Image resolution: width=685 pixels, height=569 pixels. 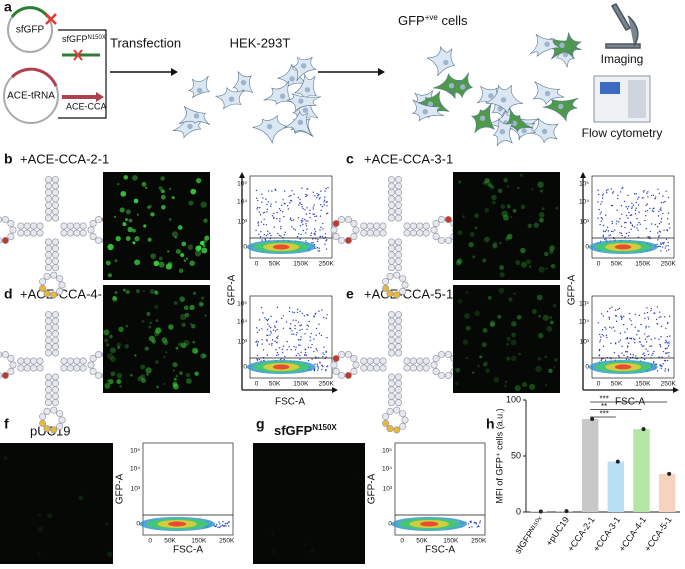 What do you see at coordinates (453, 20) in the screenshot?
I see `result-tail: cells` at bounding box center [453, 20].